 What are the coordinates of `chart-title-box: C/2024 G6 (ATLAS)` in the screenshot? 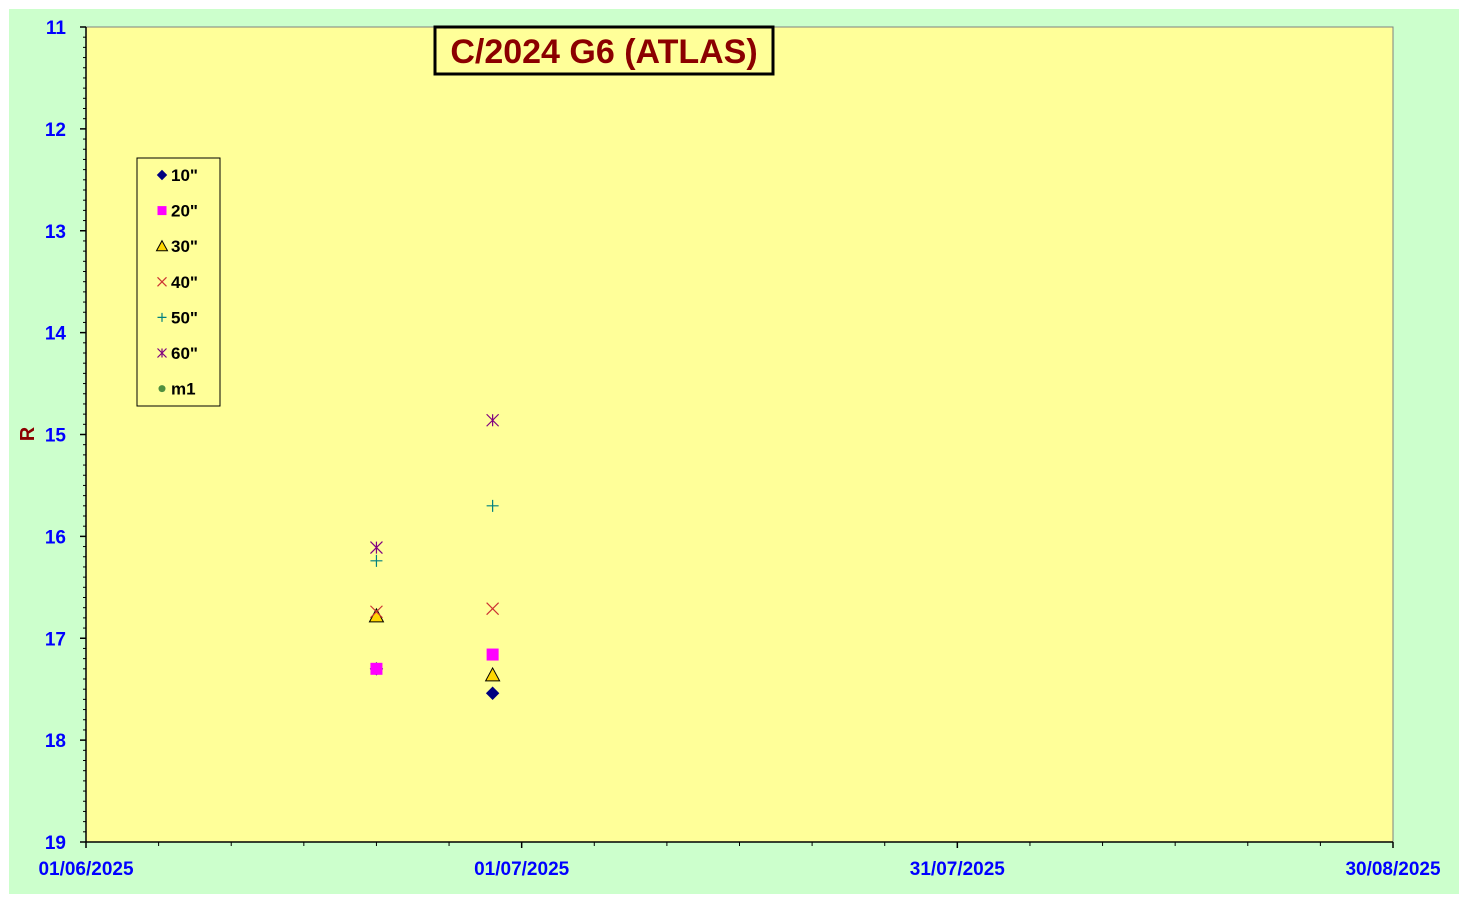 It's located at (604, 50).